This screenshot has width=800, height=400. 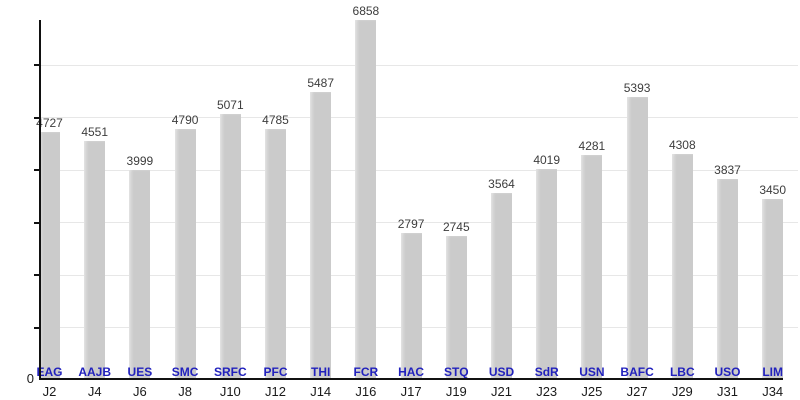 What do you see at coordinates (275, 372) in the screenshot?
I see `bar-team-label: PFC` at bounding box center [275, 372].